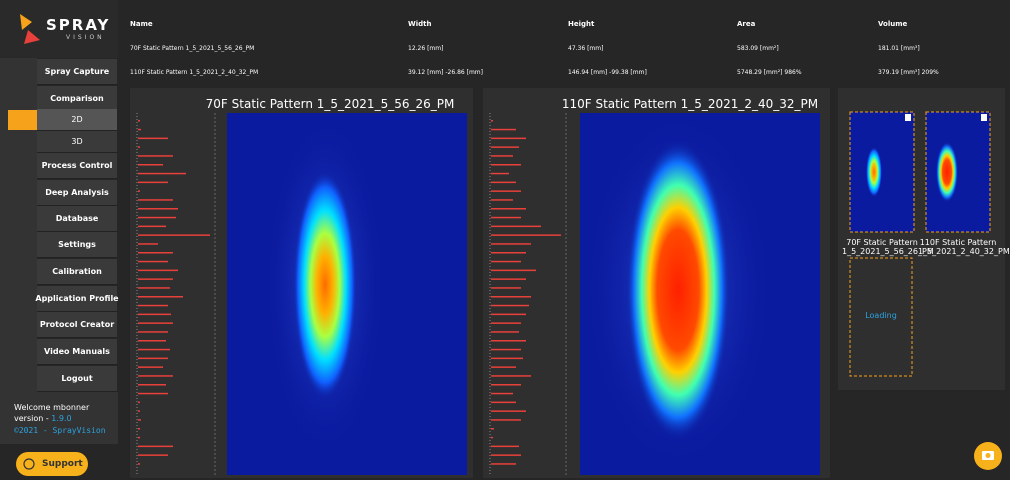 The image size is (1010, 480). What do you see at coordinates (893, 24) in the screenshot?
I see `column-header: Volume` at bounding box center [893, 24].